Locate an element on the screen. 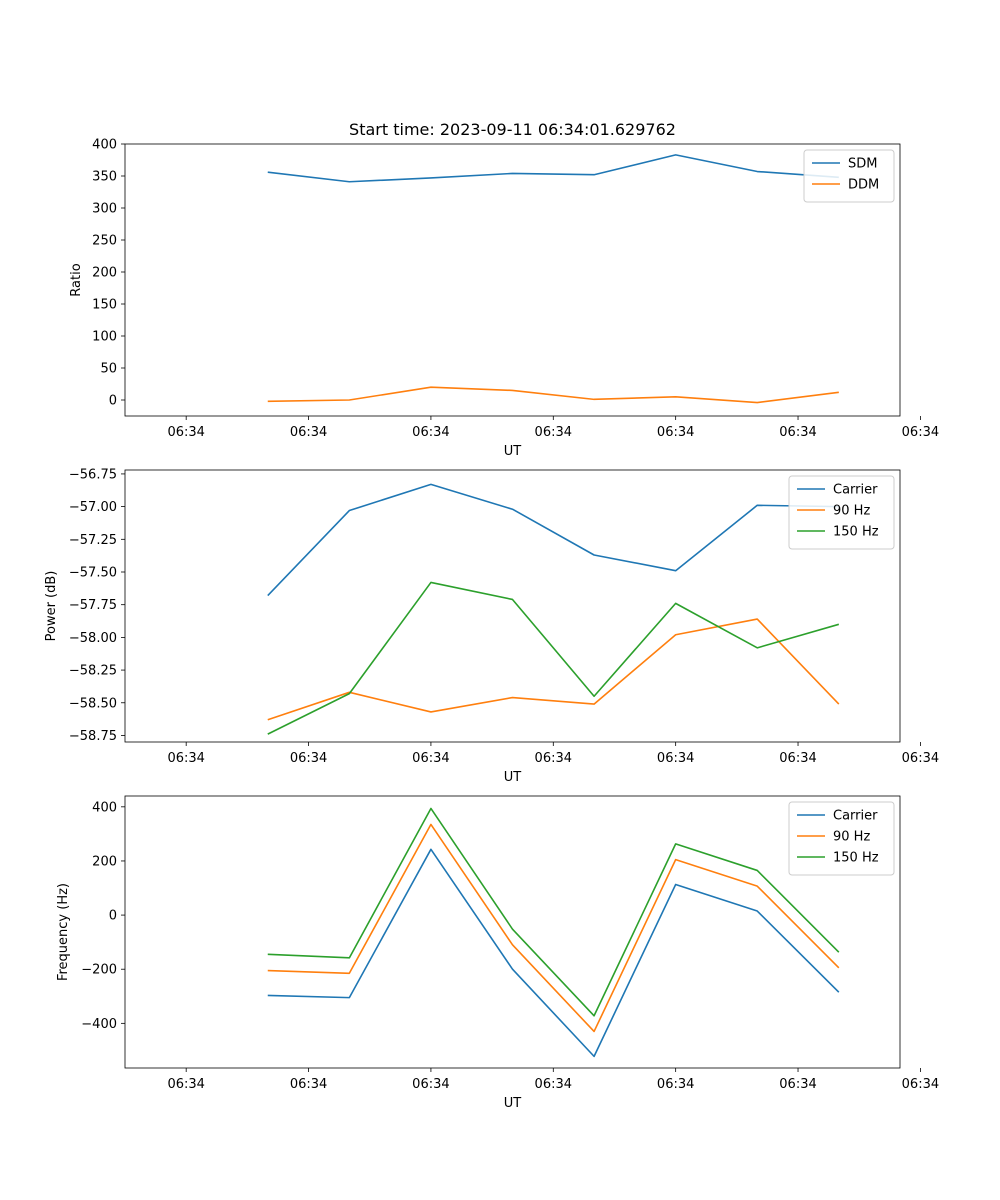 The image size is (1000, 1200). y-tick-label: −57.00 is located at coordinates (93, 507).